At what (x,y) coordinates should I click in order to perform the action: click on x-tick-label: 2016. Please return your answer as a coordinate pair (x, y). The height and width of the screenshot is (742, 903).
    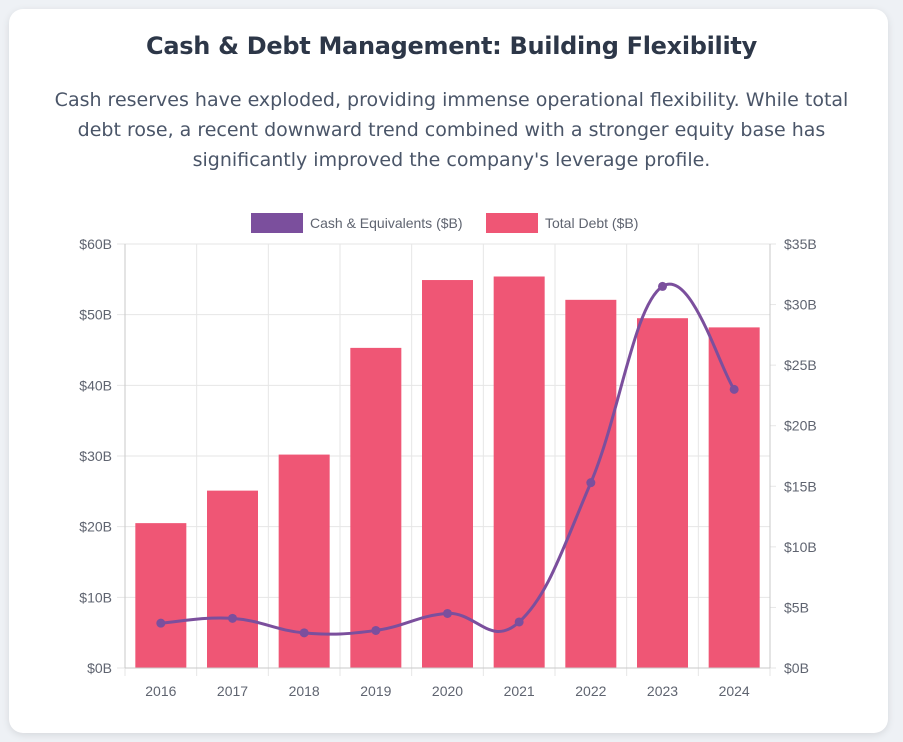
    Looking at the image, I should click on (160, 691).